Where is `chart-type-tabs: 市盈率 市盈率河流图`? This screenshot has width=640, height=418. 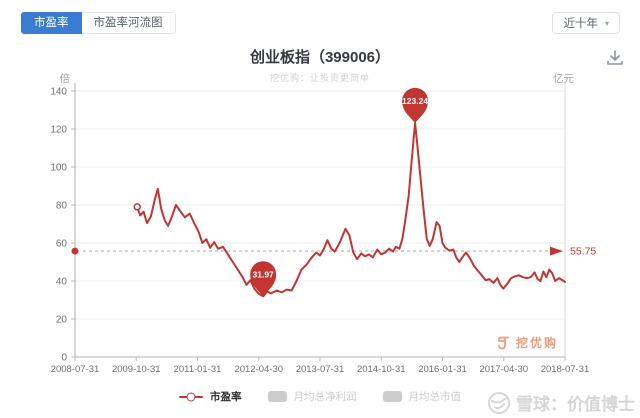
chart-type-tabs: 市盈率 市盈率河流图 is located at coordinates (98, 23).